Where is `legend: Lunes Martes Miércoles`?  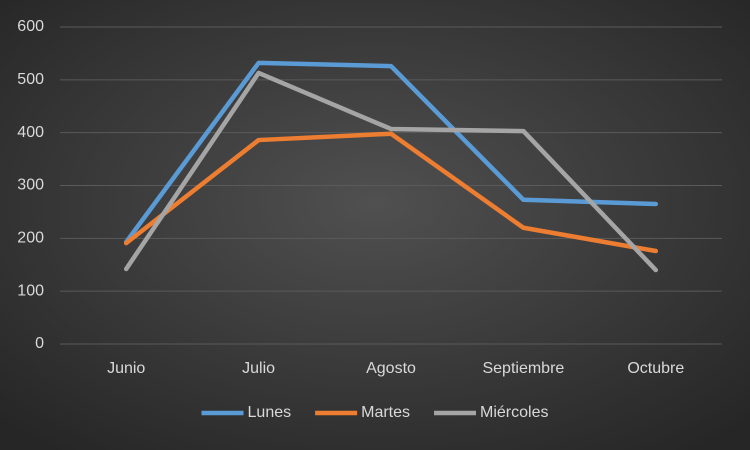 legend: Lunes Martes Miércoles is located at coordinates (374, 412).